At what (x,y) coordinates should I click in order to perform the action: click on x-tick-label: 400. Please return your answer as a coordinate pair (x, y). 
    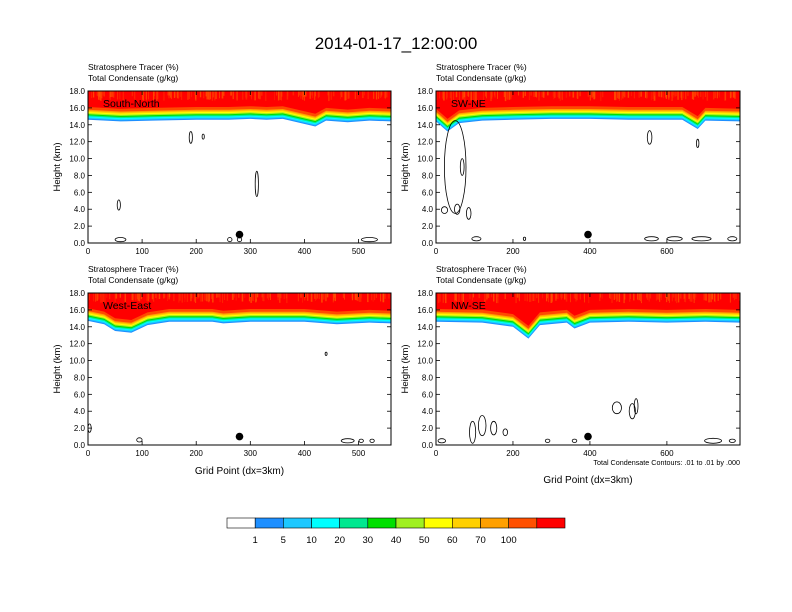
    Looking at the image, I should click on (305, 453).